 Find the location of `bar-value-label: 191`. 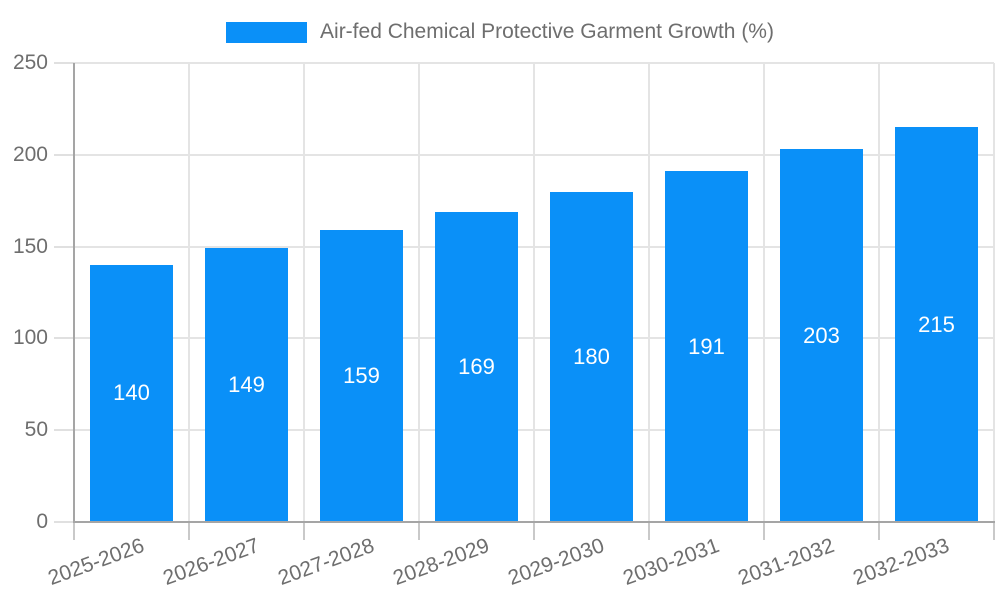

bar-value-label: 191 is located at coordinates (706, 346).